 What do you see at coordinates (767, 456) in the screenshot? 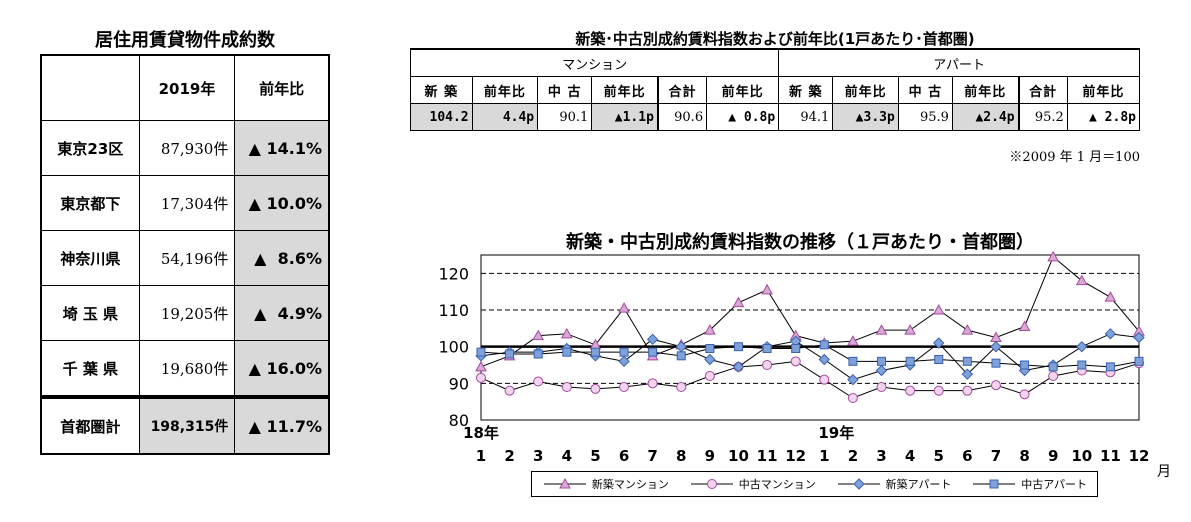
I see `x-tick-label: 11` at bounding box center [767, 456].